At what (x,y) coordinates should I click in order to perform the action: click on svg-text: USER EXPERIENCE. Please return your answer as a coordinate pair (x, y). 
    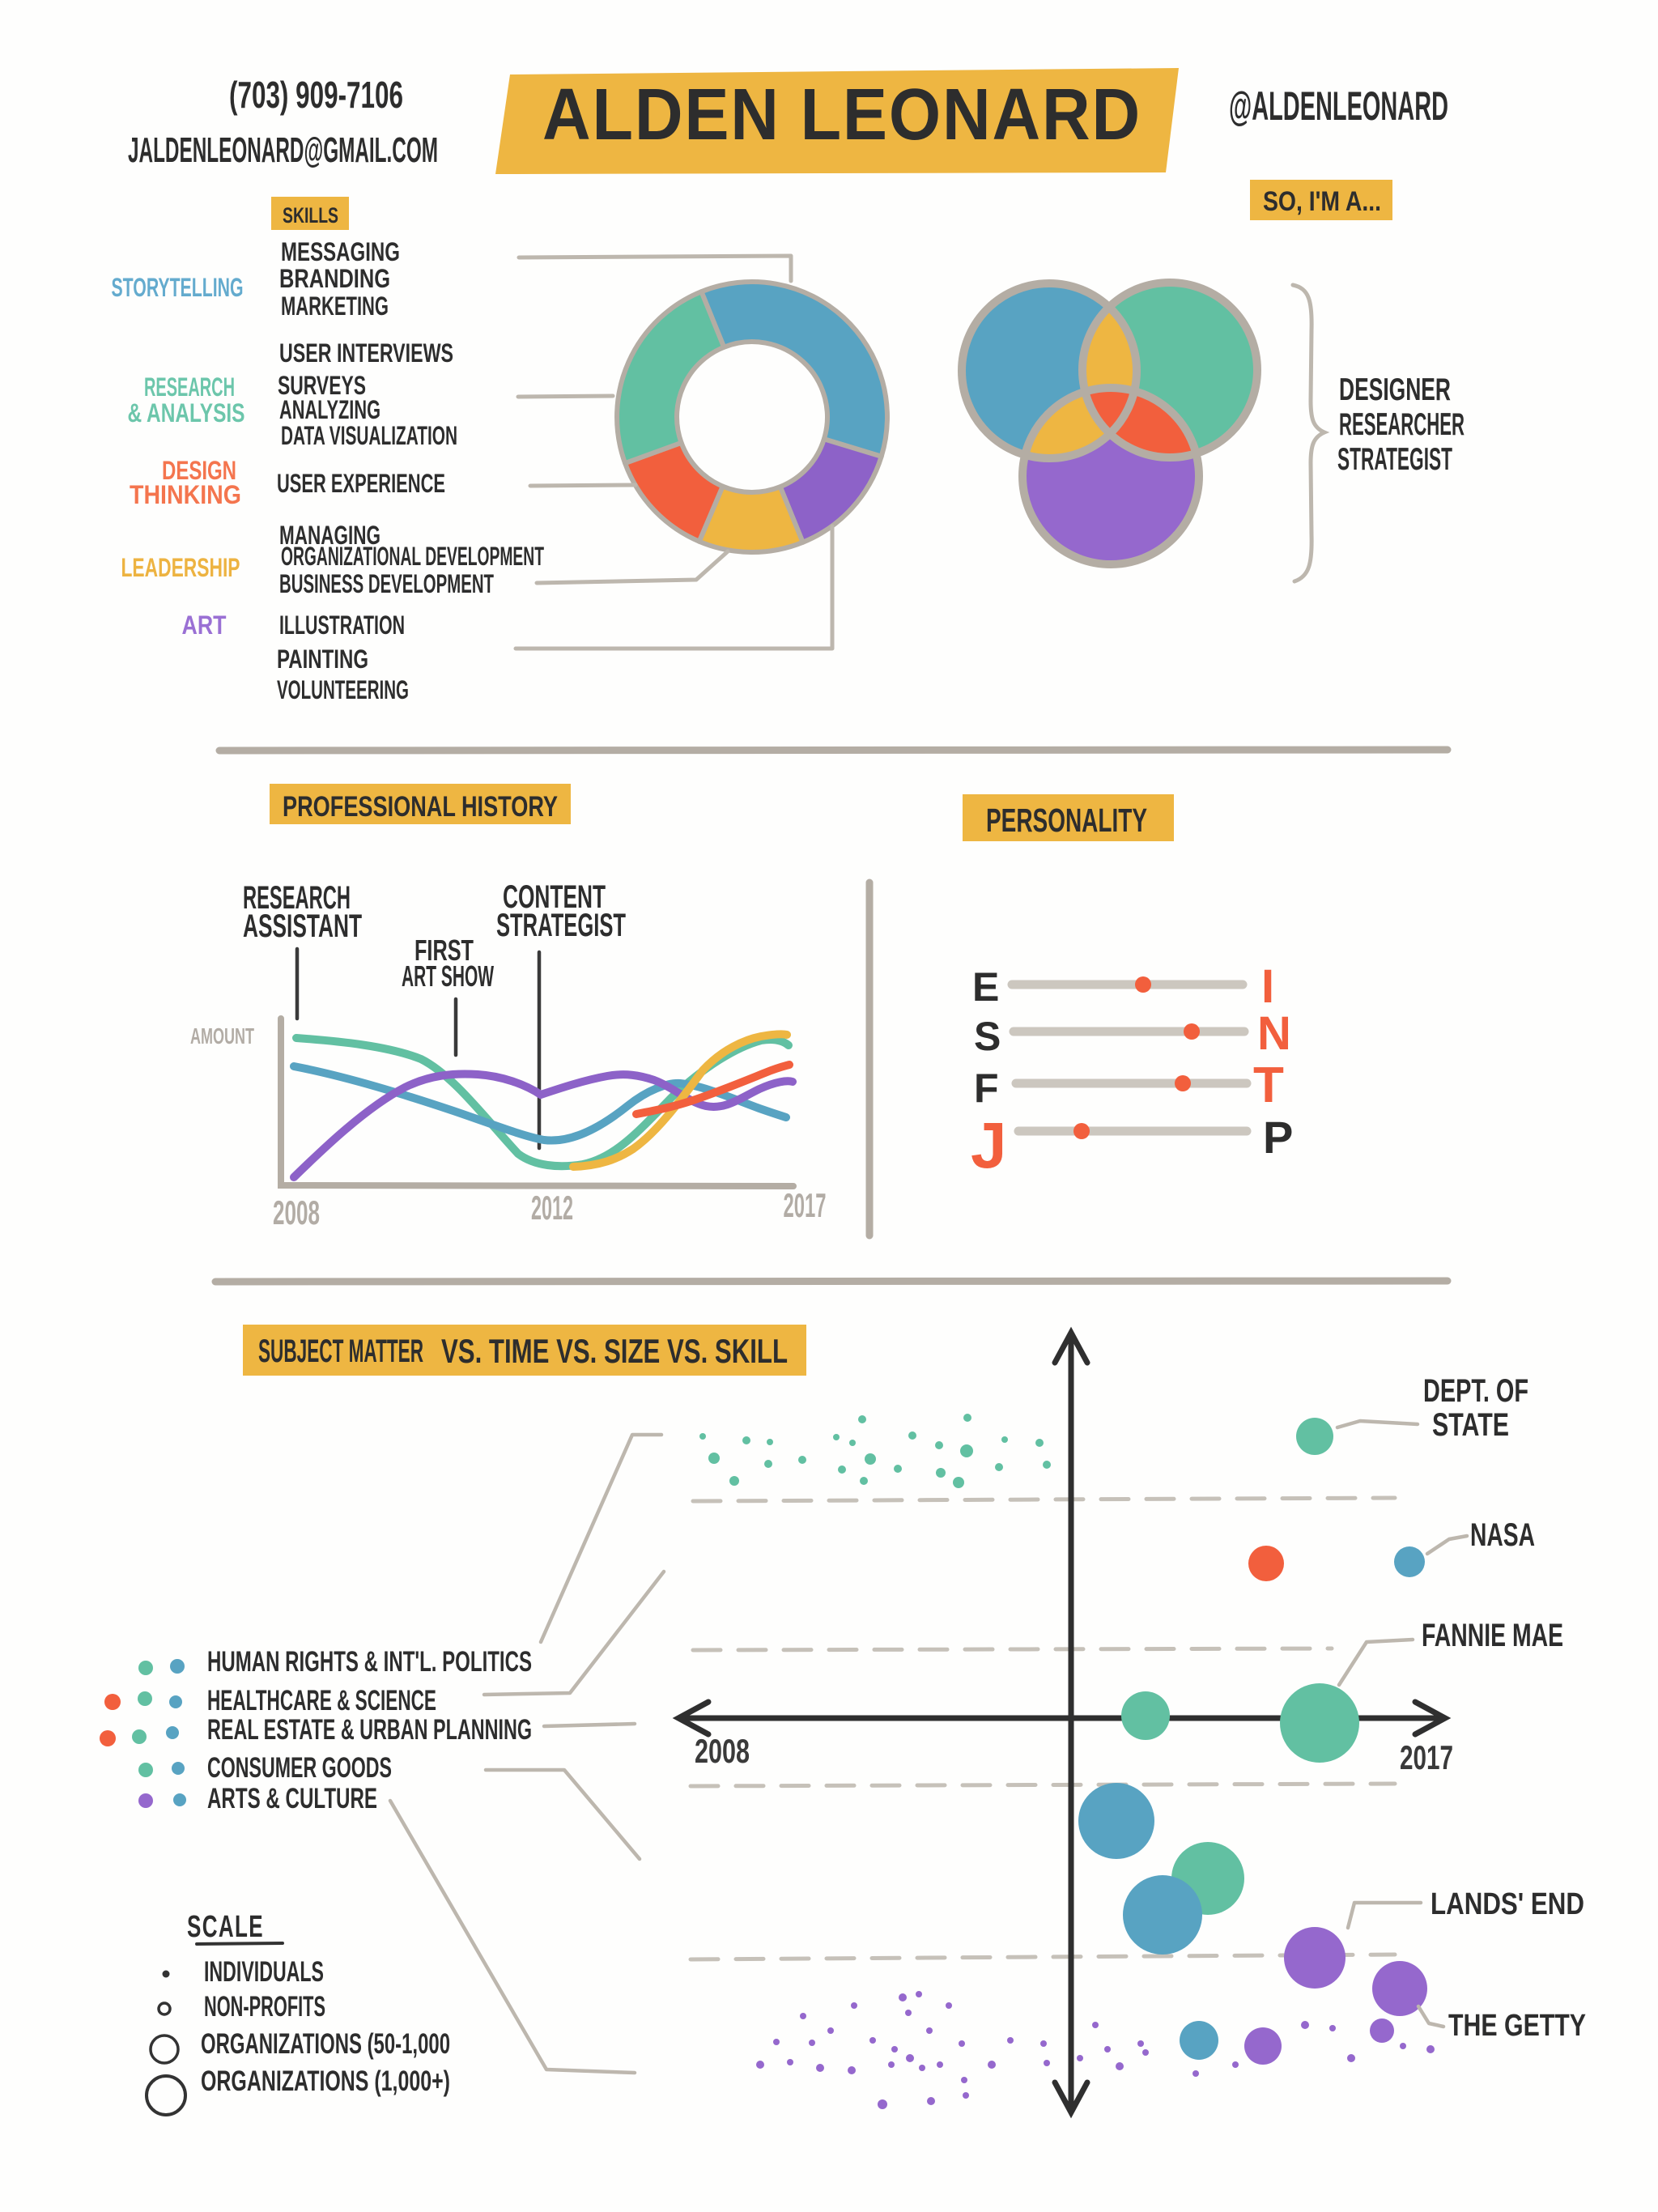
    Looking at the image, I should click on (361, 484).